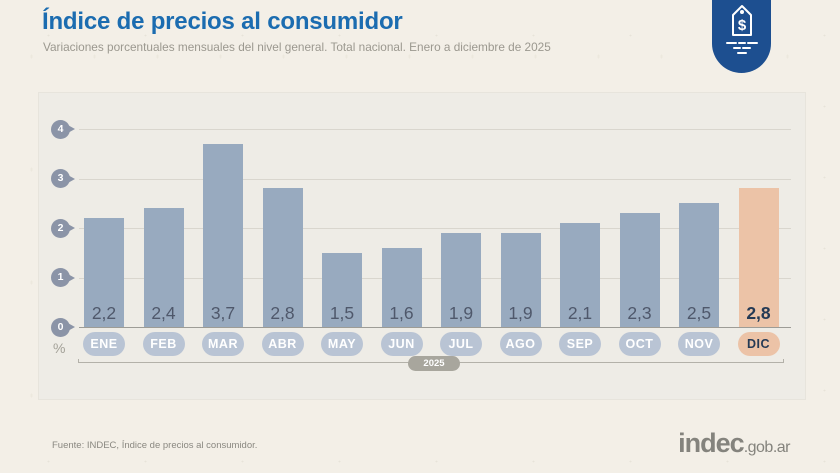 The image size is (840, 473). What do you see at coordinates (711, 443) in the screenshot?
I see `indec-logo-text: indec` at bounding box center [711, 443].